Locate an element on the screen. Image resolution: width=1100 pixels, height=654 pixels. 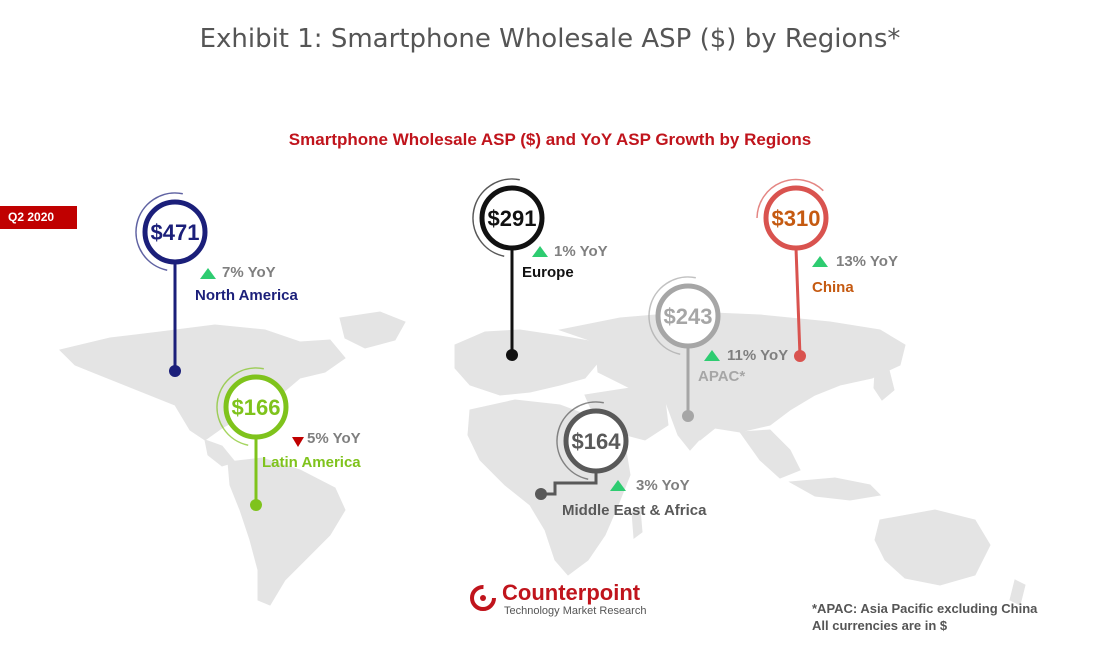
ring-arc-middle-east-africa is located at coordinates (580, 440).